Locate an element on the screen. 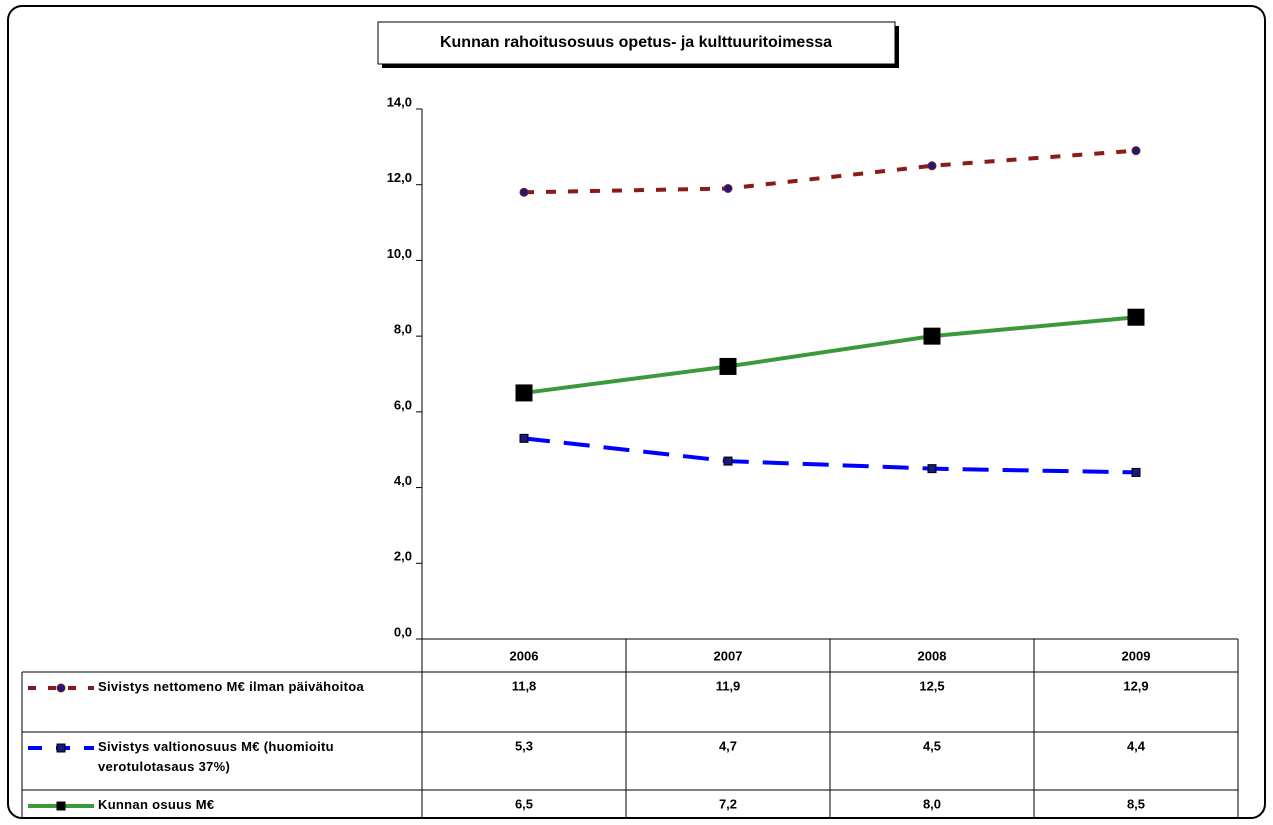 The width and height of the screenshot is (1273, 825). x-tick-label: 2008 is located at coordinates (932, 655).